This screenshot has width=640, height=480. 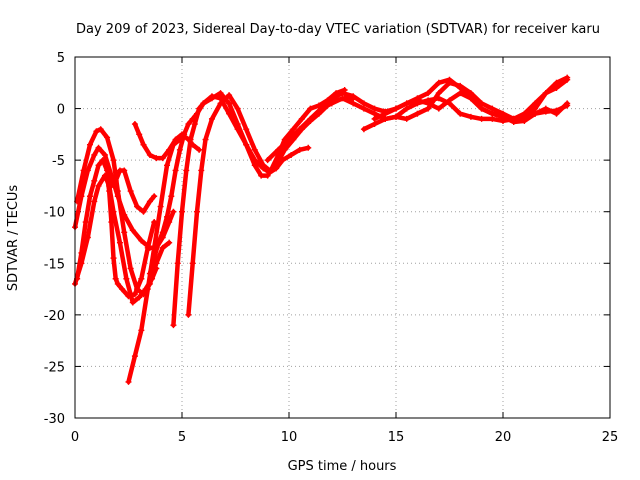 I want to click on y-tick-label: -20, so click(x=54, y=316).